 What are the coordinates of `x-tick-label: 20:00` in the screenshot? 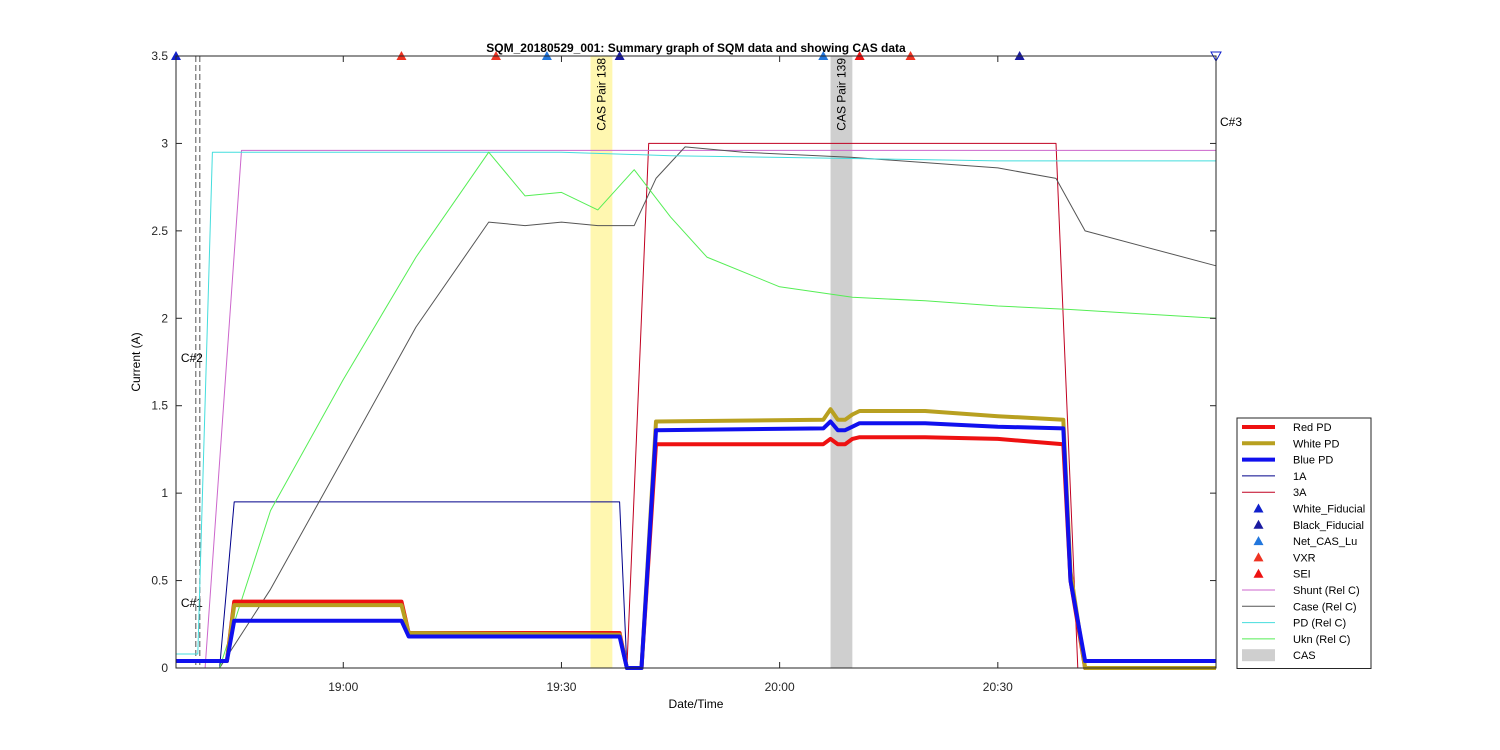 It's located at (780, 687).